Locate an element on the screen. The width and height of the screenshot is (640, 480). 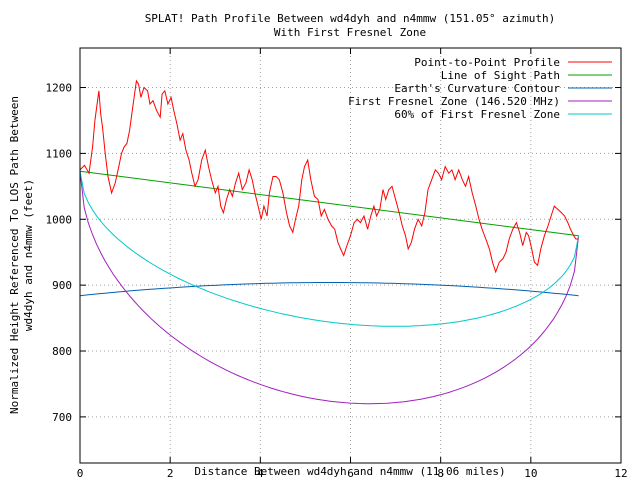
x-tick-label: 8 is located at coordinates (440, 473).